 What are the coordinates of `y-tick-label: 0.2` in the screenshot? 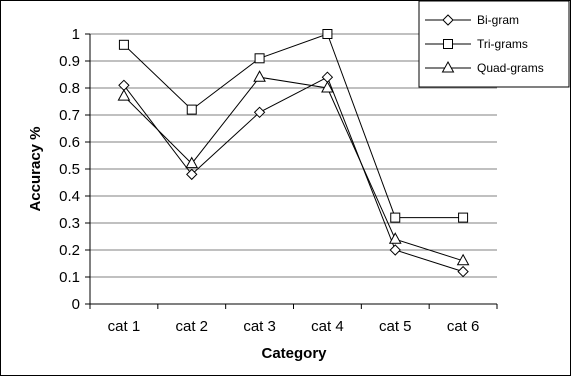 It's located at (69, 250).